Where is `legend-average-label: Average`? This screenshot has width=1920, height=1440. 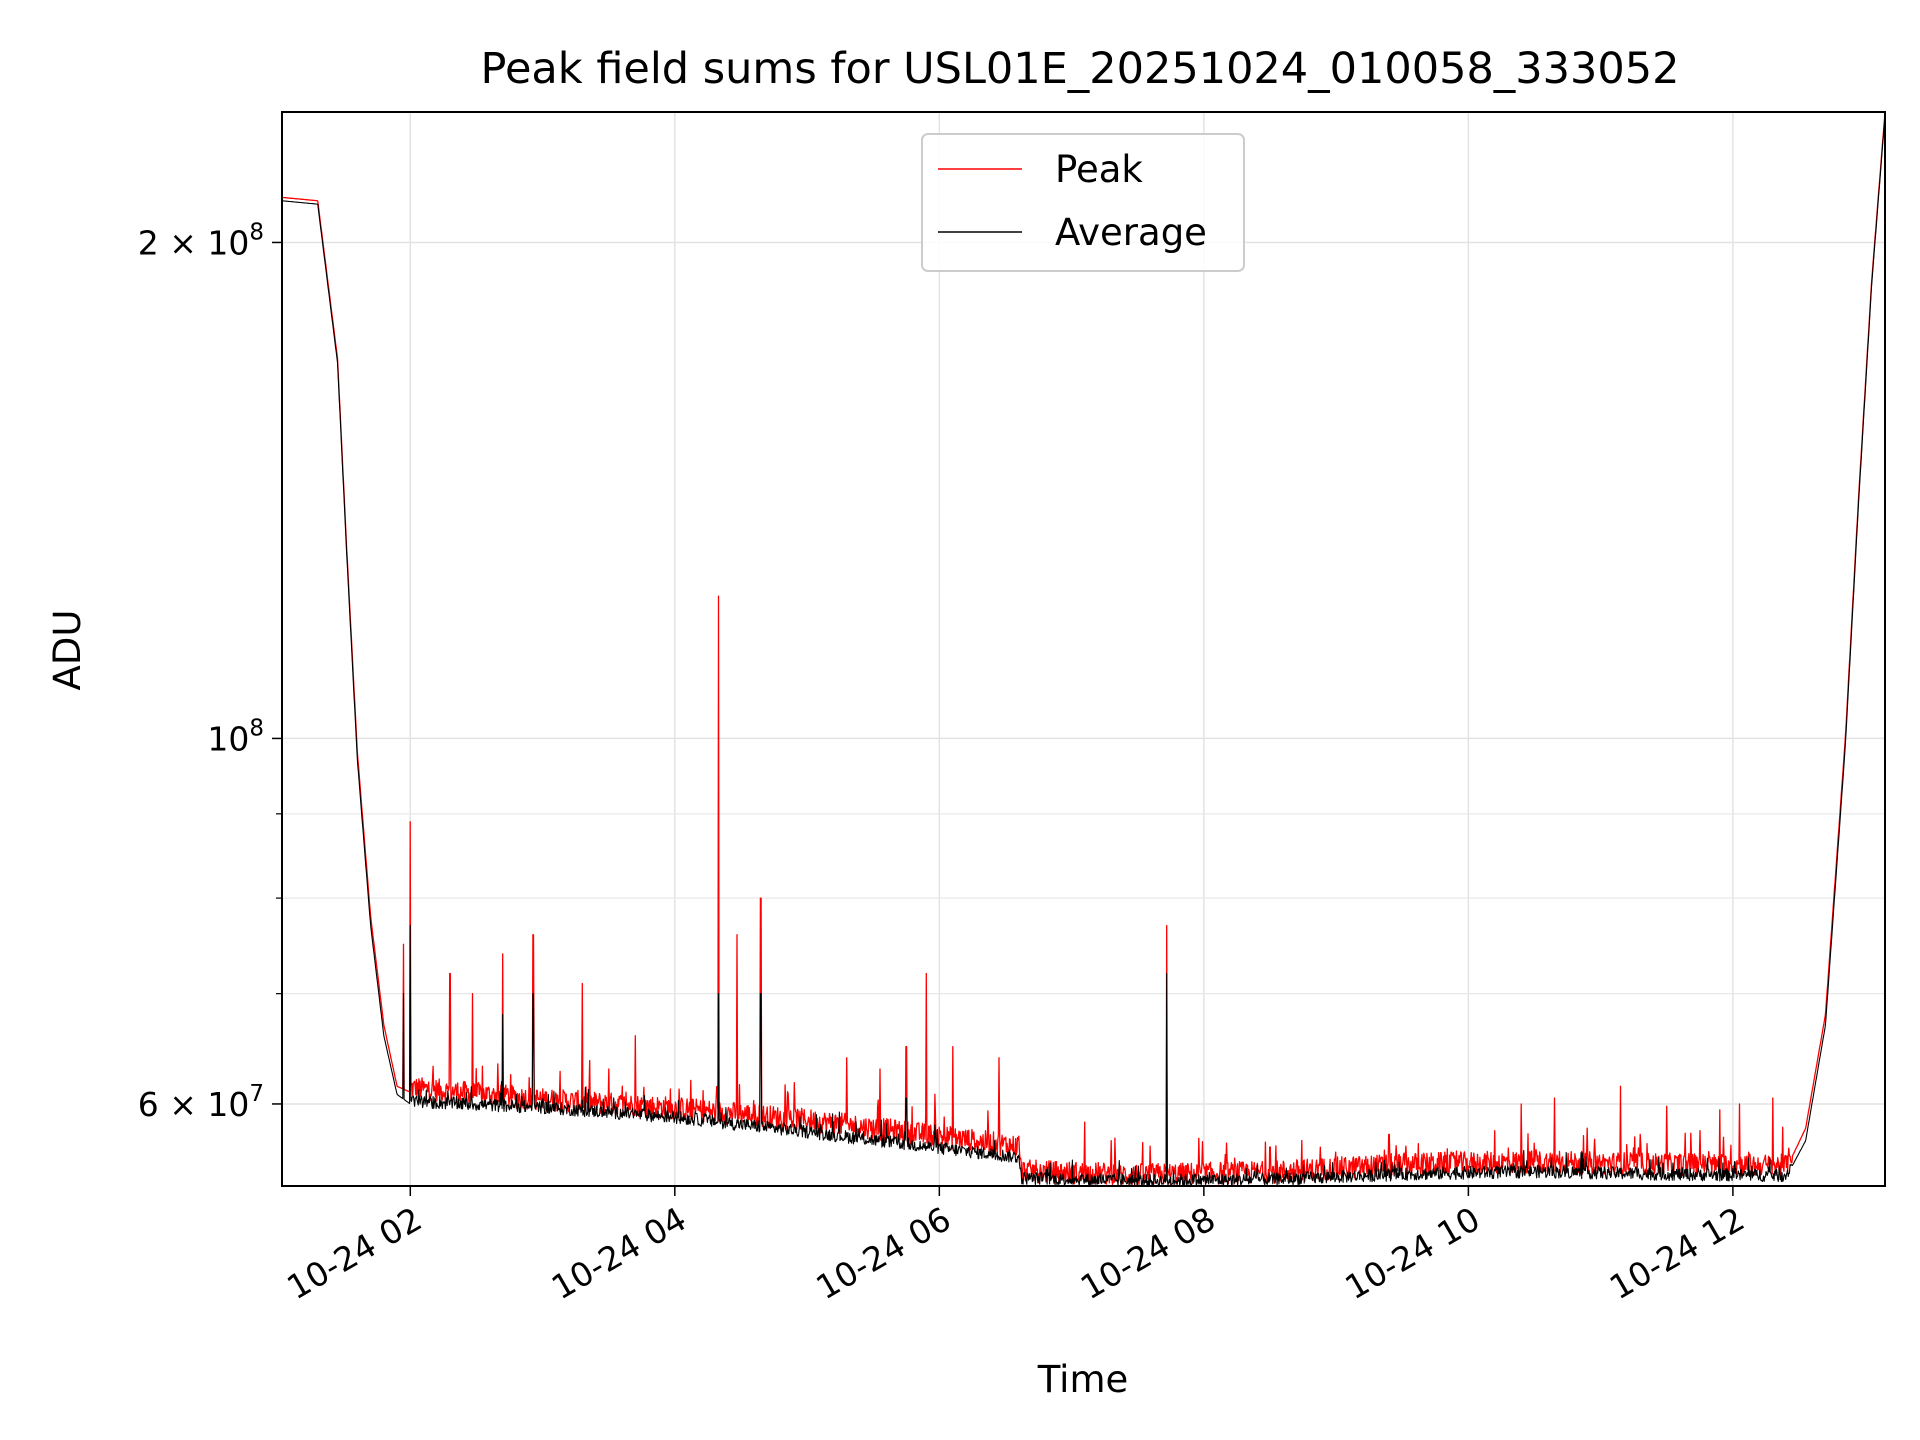
legend-average-label: Average is located at coordinates (1131, 232).